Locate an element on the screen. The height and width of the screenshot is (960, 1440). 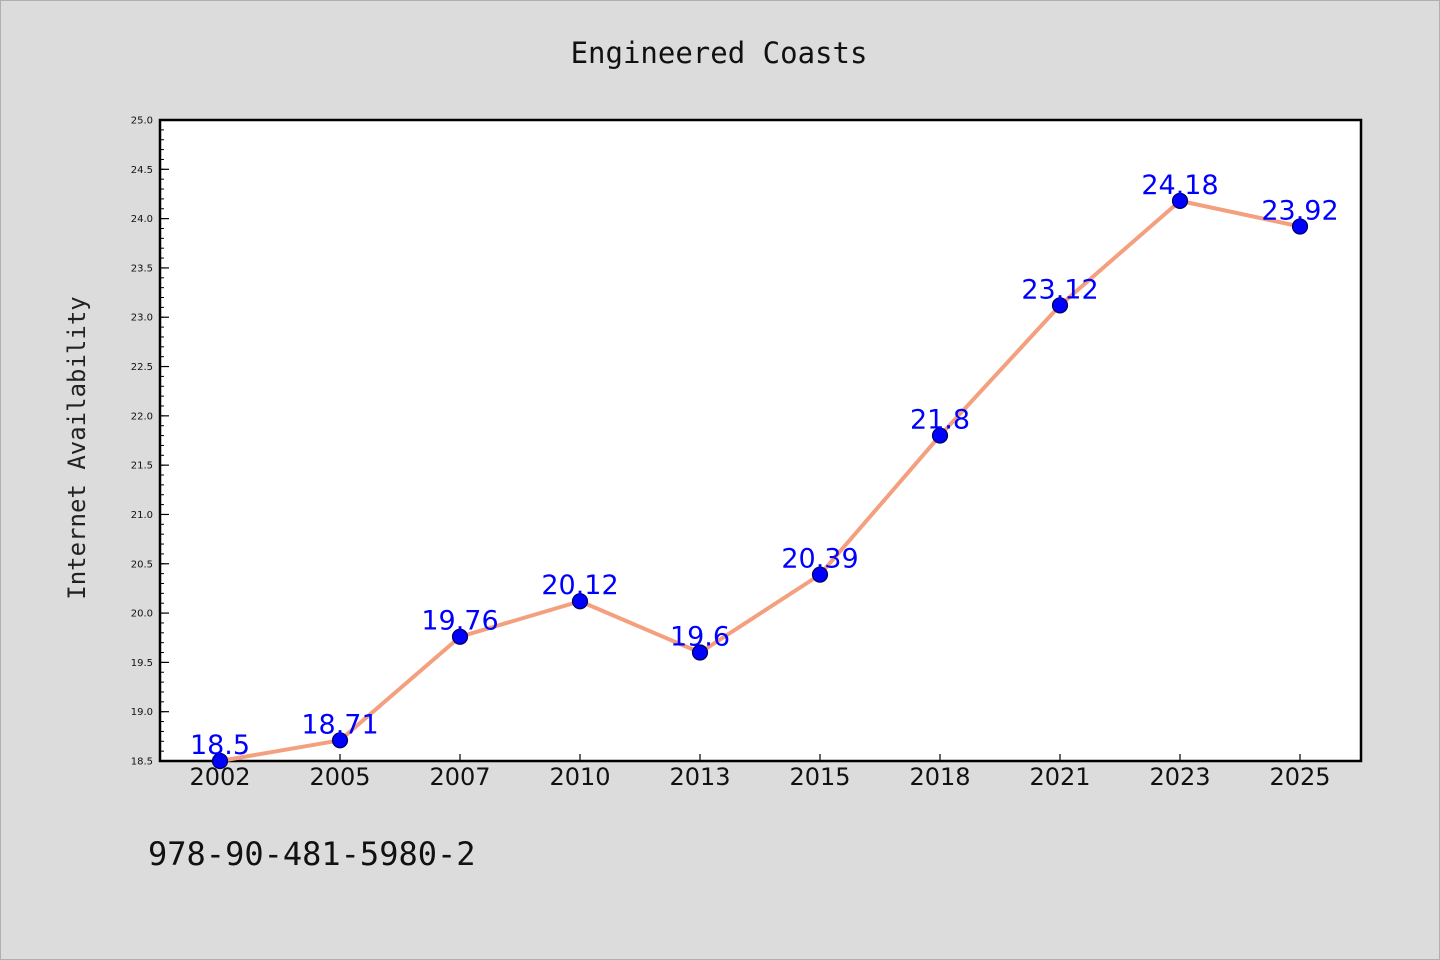
y-tick-label: 24.5 is located at coordinates (142, 170).